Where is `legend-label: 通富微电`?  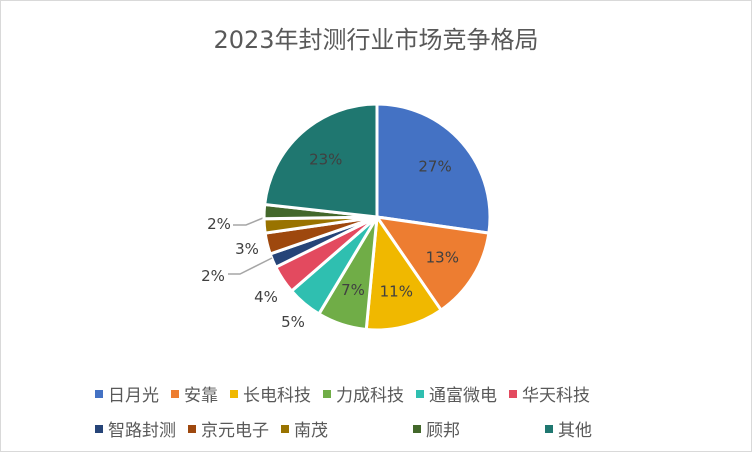
legend-label: 通富微电 is located at coordinates (463, 396).